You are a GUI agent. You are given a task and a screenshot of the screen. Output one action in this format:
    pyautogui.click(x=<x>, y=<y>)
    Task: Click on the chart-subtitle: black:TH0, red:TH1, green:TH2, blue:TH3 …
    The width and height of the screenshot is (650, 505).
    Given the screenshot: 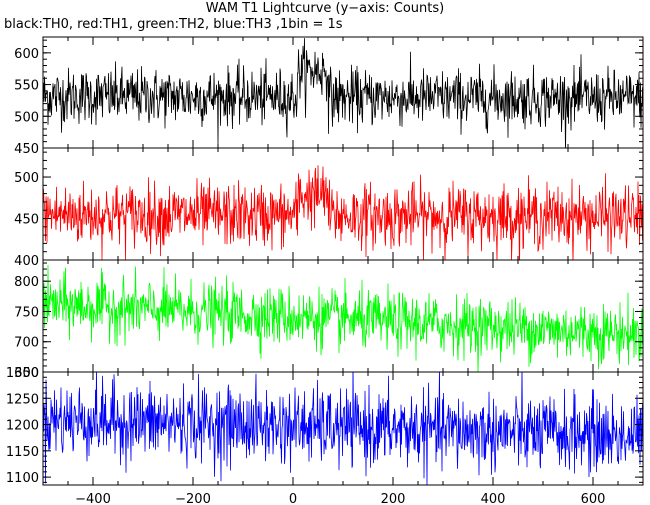 What is the action you would take?
    pyautogui.click(x=173, y=24)
    